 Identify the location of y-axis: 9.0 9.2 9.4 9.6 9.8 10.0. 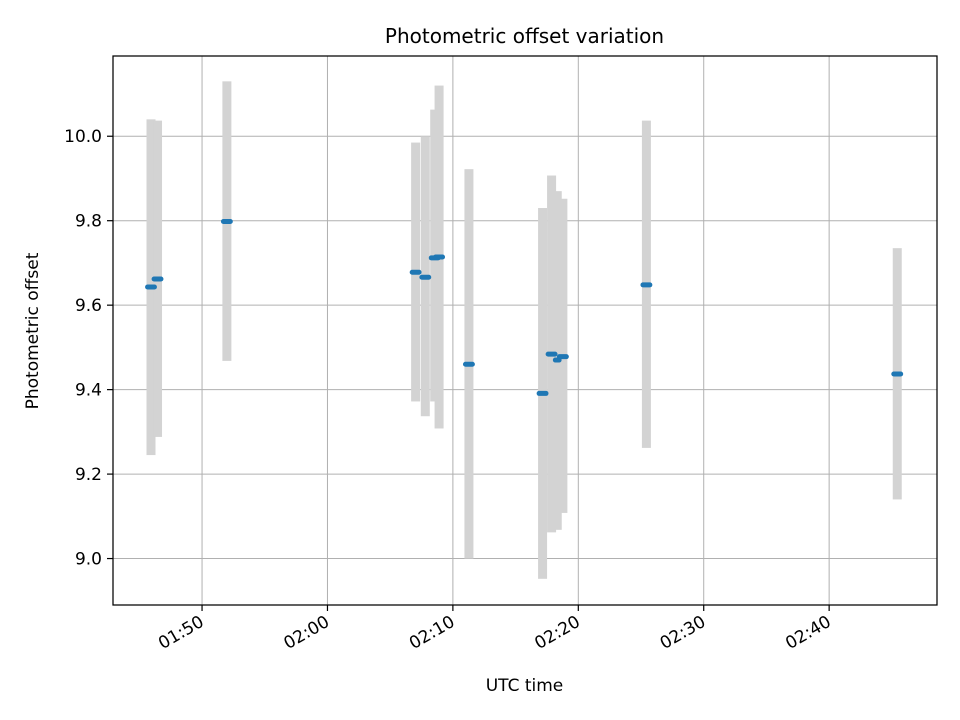
(88, 348).